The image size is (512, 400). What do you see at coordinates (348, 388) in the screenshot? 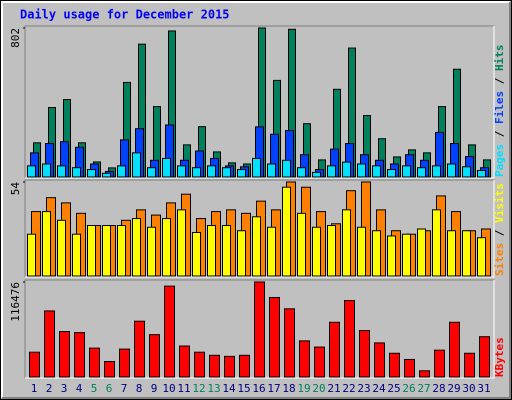
I see `x-tick-label: 22` at bounding box center [348, 388].